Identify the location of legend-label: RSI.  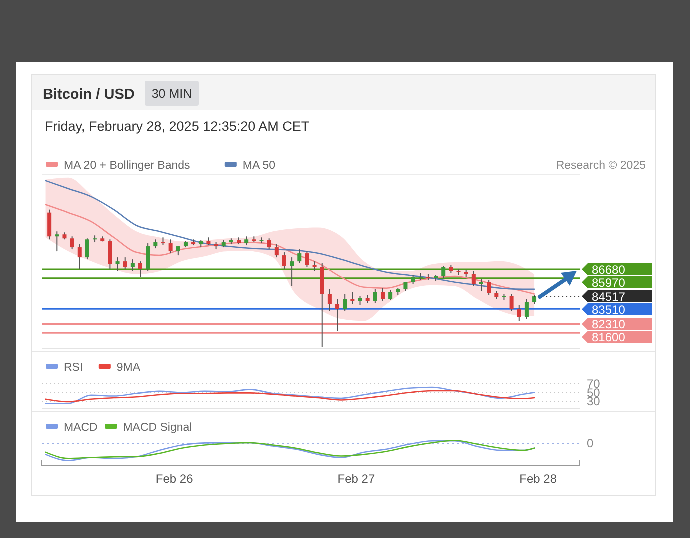
(74, 368).